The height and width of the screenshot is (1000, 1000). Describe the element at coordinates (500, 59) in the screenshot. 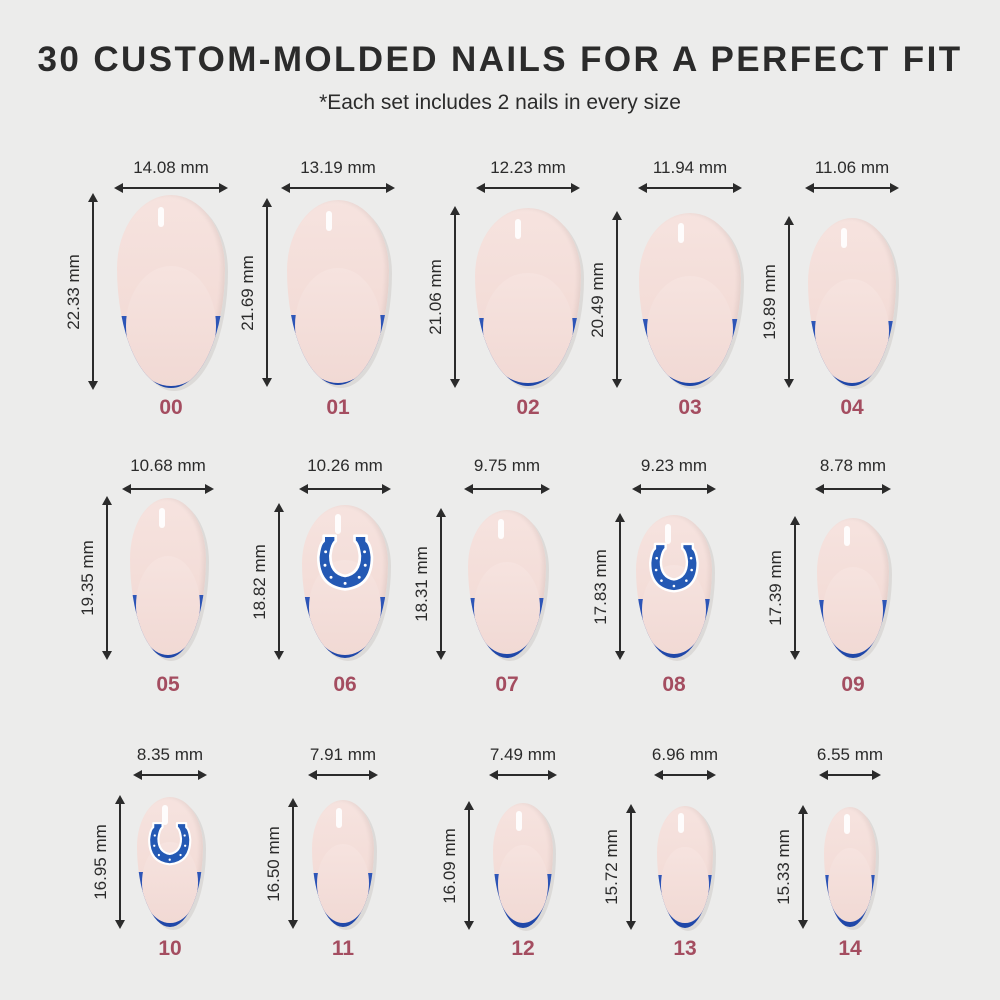

I see `page-title: 30 CUSTOM-MOLDED NAILS FOR A PERFECT FIT` at that location.